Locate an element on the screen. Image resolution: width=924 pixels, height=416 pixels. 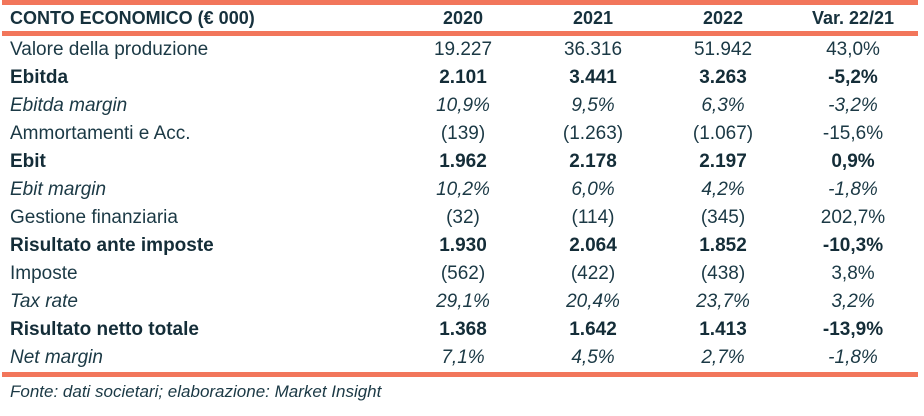
value-cell: -5,2% is located at coordinates (853, 77).